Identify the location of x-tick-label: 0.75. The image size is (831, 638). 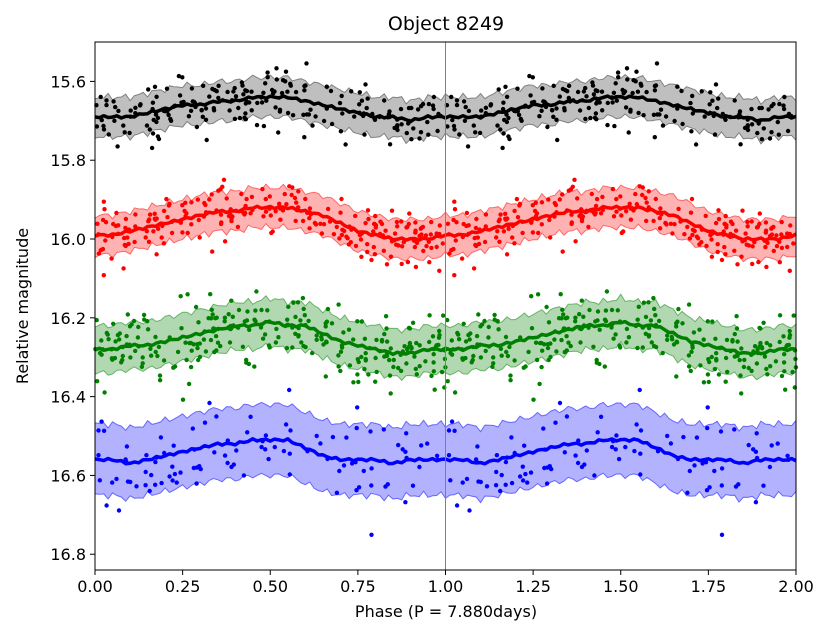
(358, 586).